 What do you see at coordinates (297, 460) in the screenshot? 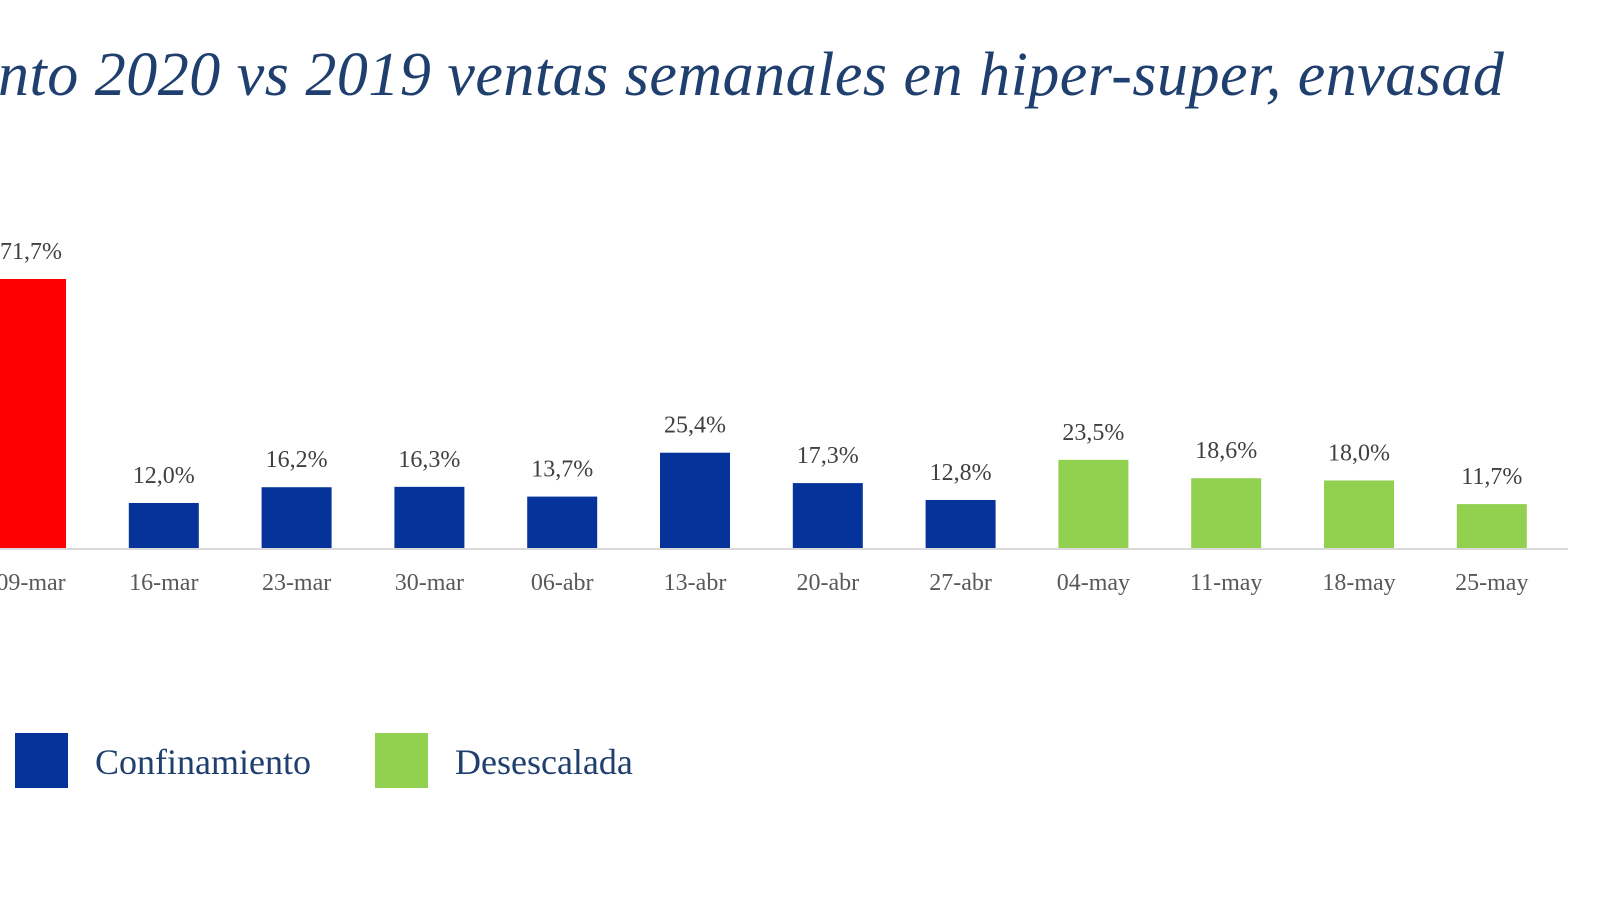
I see `data-label: 16,2%` at bounding box center [297, 460].